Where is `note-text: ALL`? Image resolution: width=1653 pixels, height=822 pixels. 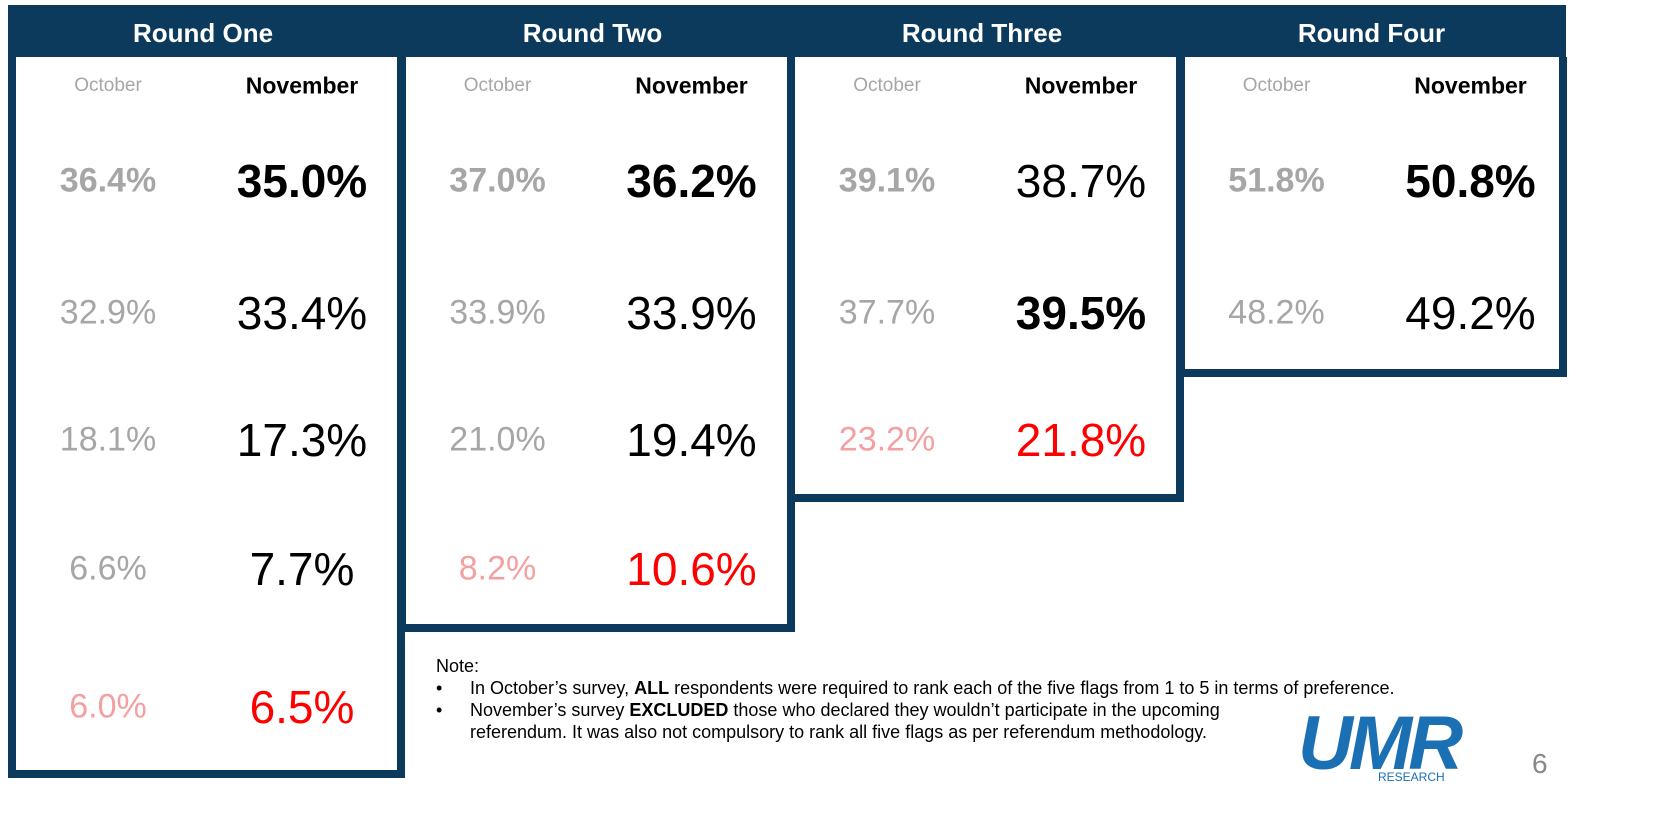 note-text: ALL is located at coordinates (652, 688).